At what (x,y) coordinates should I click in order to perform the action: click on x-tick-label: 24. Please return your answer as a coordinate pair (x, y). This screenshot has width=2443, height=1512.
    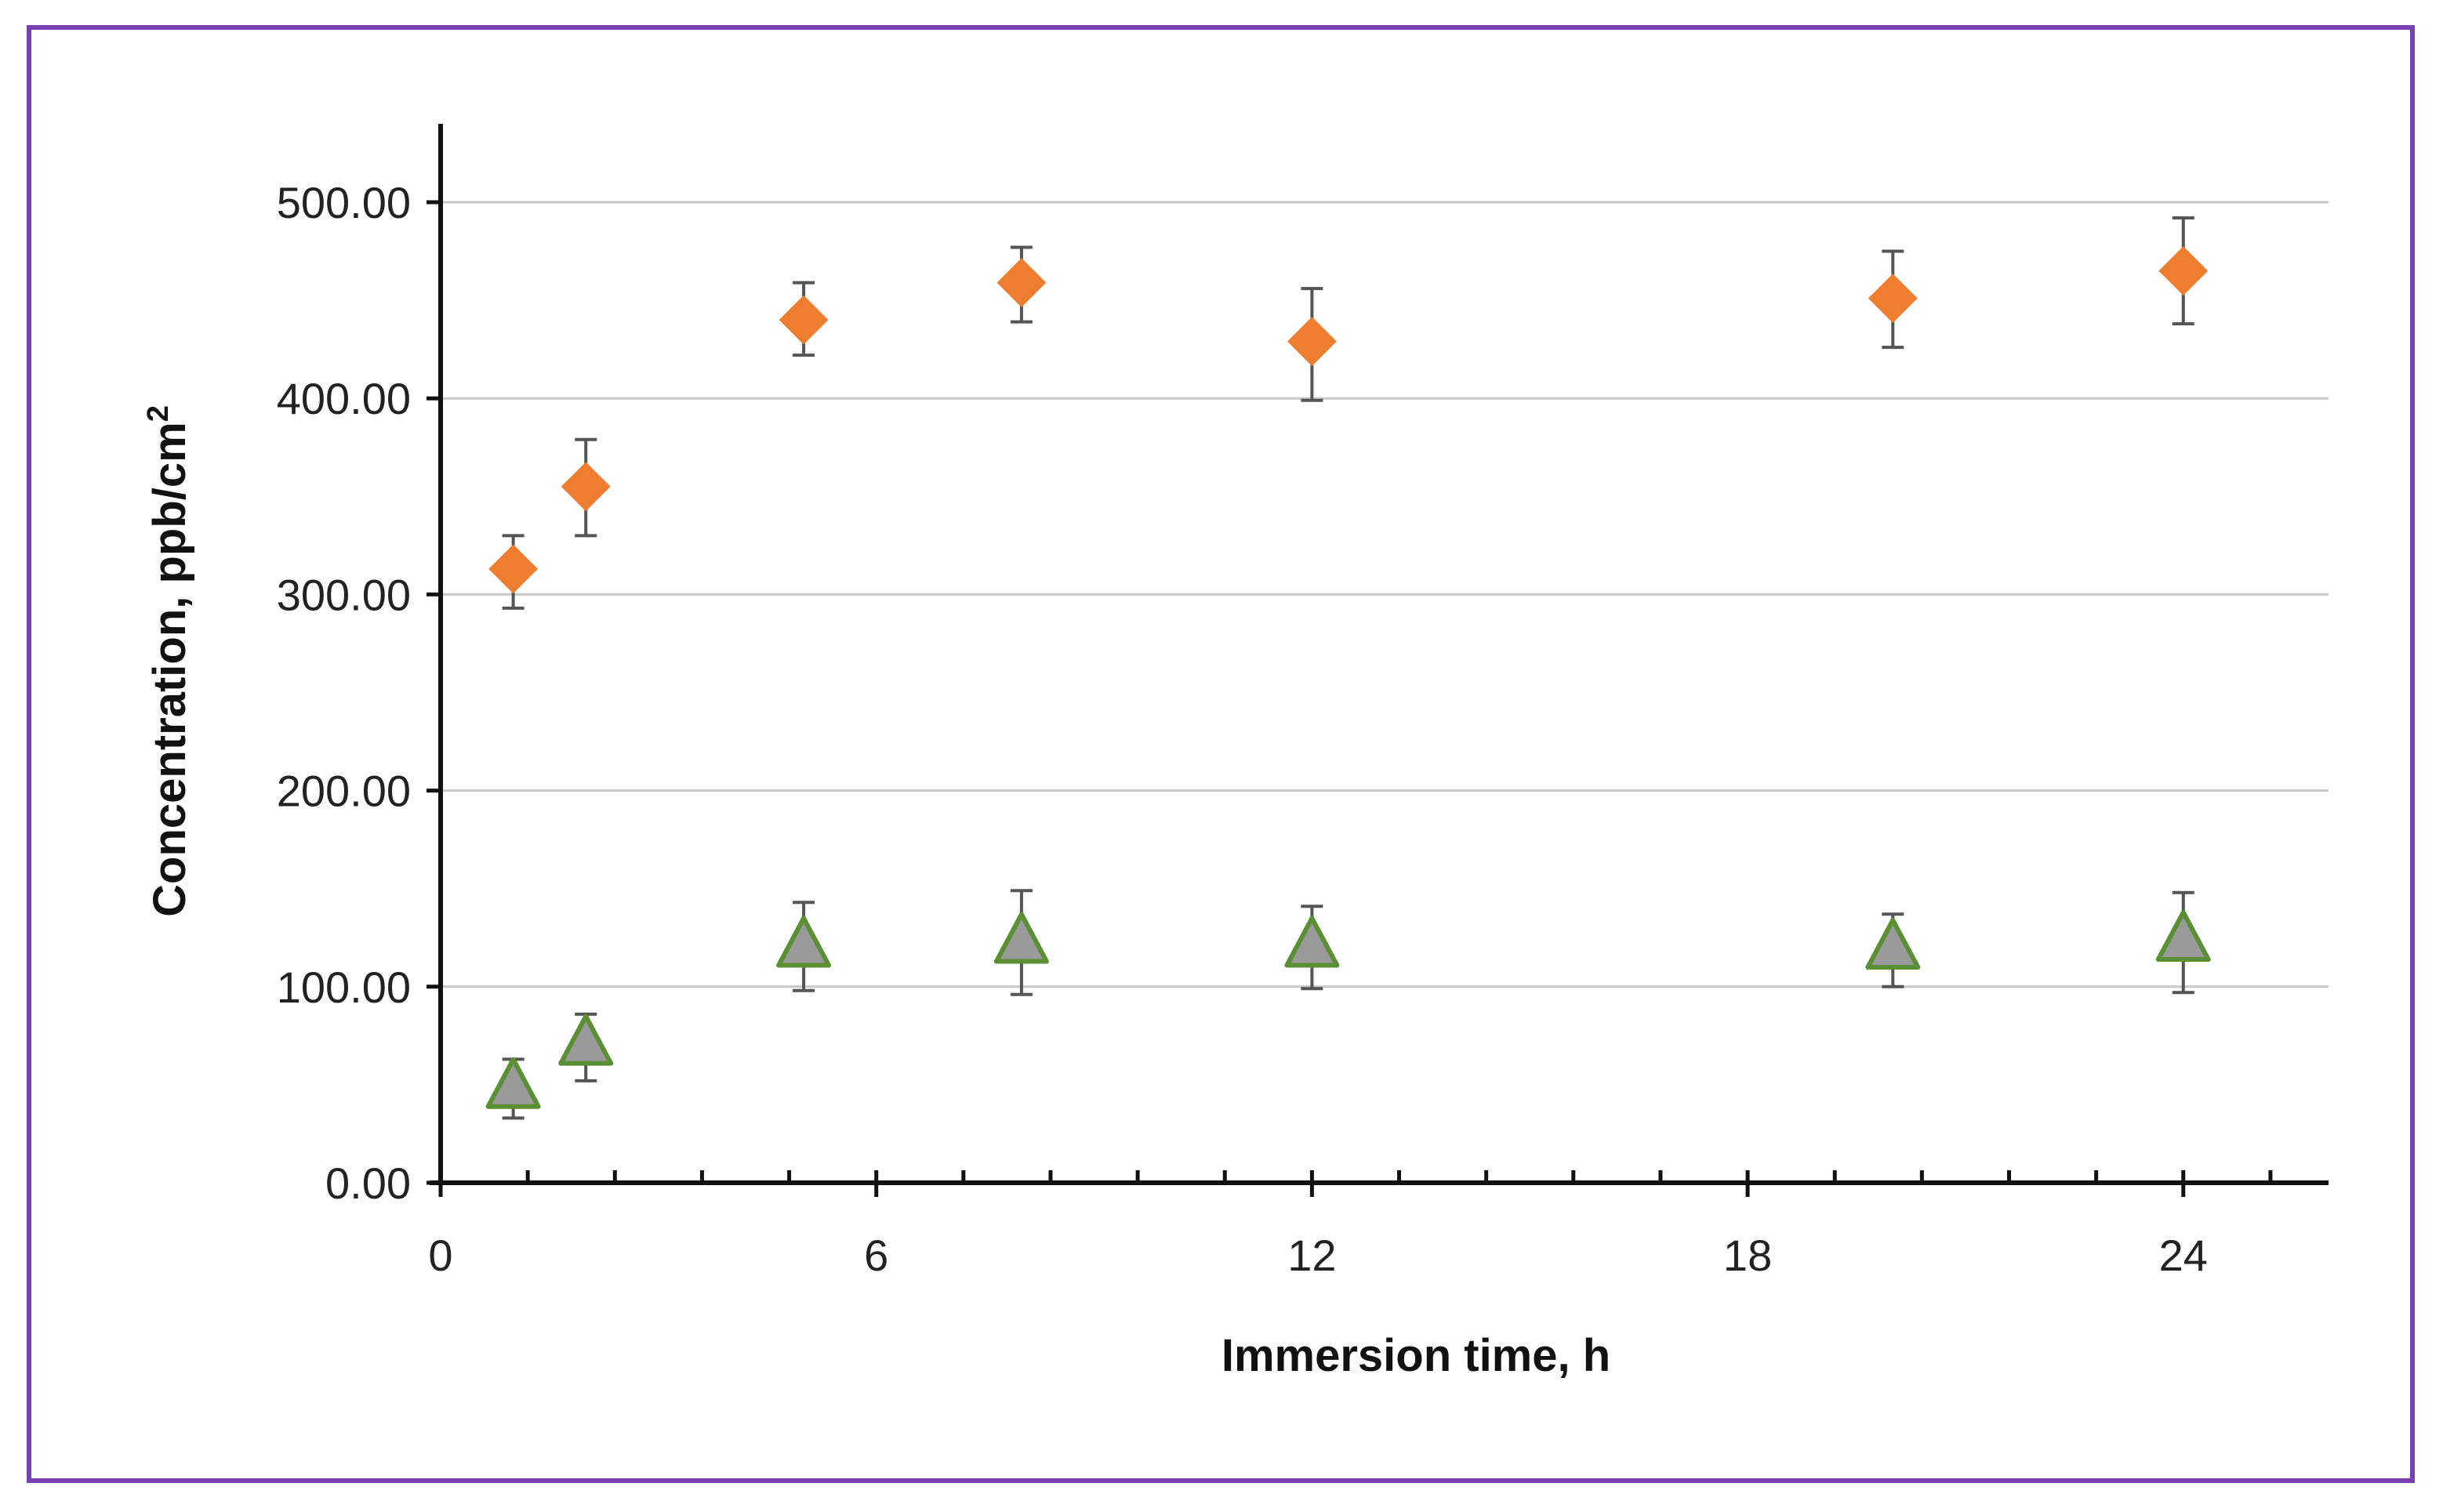
    Looking at the image, I should click on (2183, 1255).